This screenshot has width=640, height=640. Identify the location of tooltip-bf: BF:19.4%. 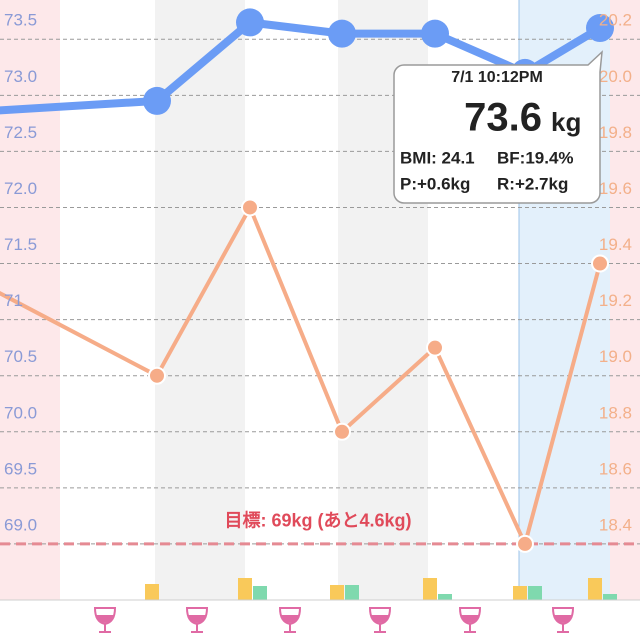
(535, 157).